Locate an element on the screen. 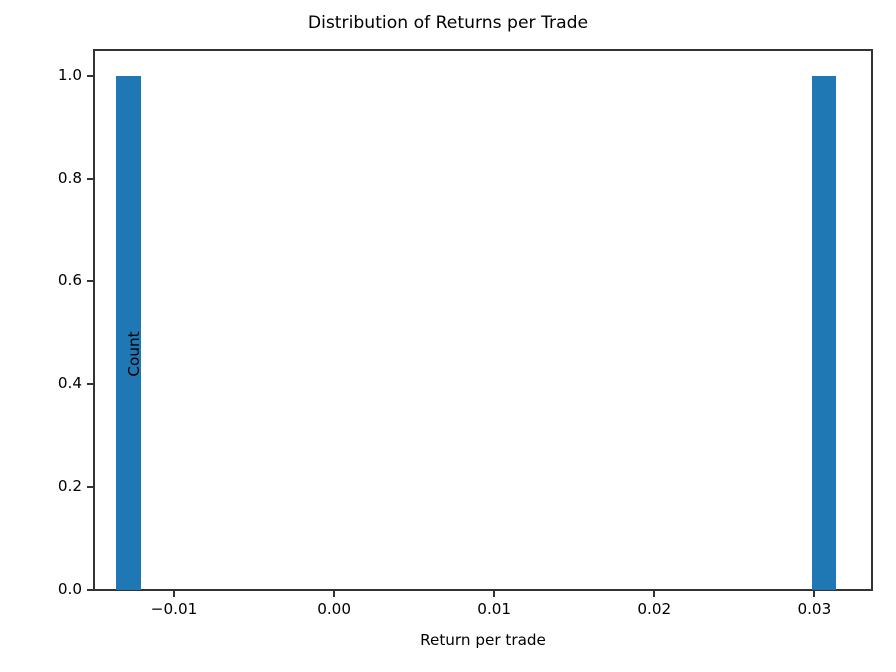  axis-spine-left is located at coordinates (94, 320).